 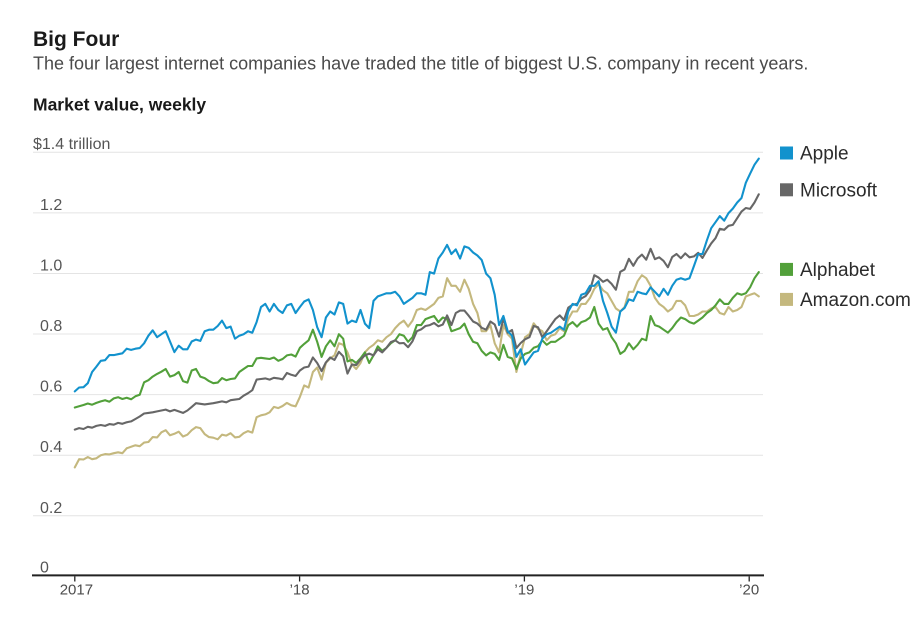 I want to click on svg-text: Apple, so click(x=824, y=154).